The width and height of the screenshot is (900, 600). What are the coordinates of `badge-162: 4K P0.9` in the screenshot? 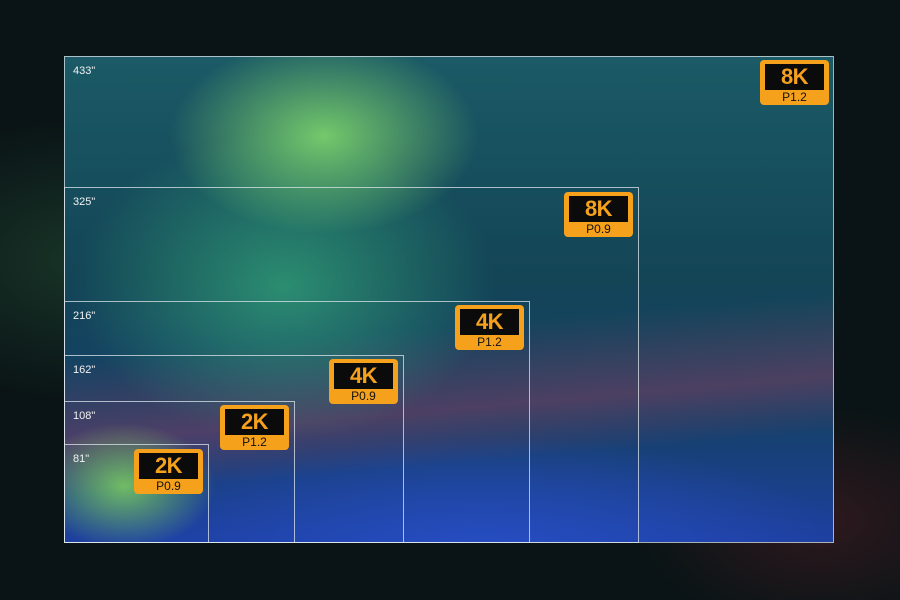 It's located at (363, 381).